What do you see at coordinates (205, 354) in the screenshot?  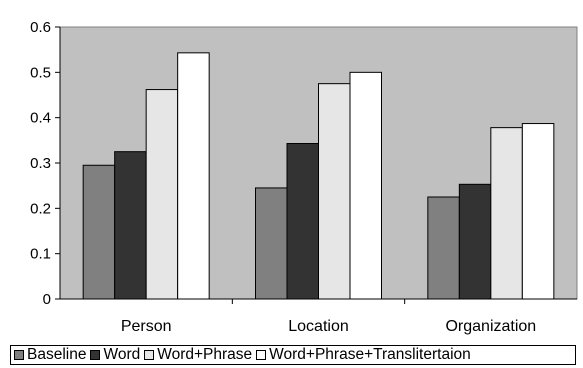 I see `legend-label: Word+Phrase` at bounding box center [205, 354].